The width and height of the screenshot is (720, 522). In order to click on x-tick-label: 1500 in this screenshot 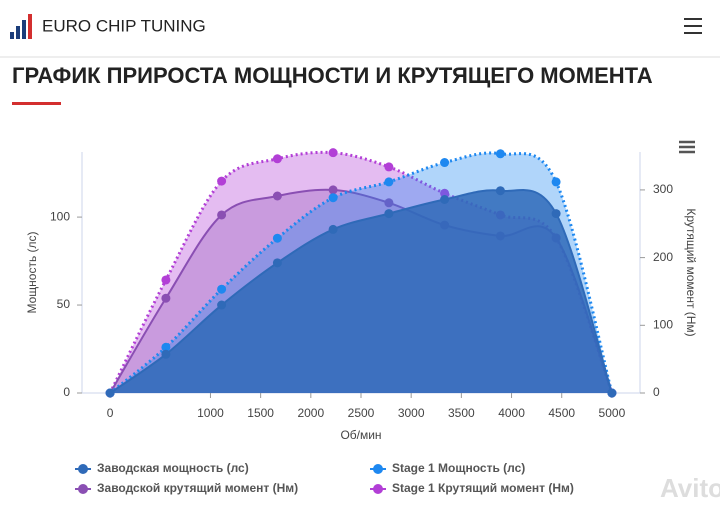, I will do `click(260, 413)`.